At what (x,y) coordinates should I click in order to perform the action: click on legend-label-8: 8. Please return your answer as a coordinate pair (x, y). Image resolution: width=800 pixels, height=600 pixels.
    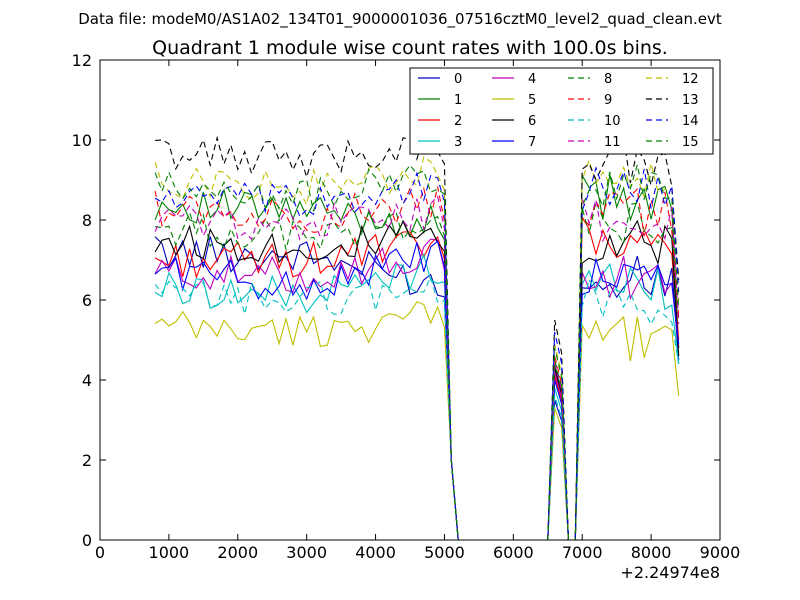
    Looking at the image, I should click on (608, 79).